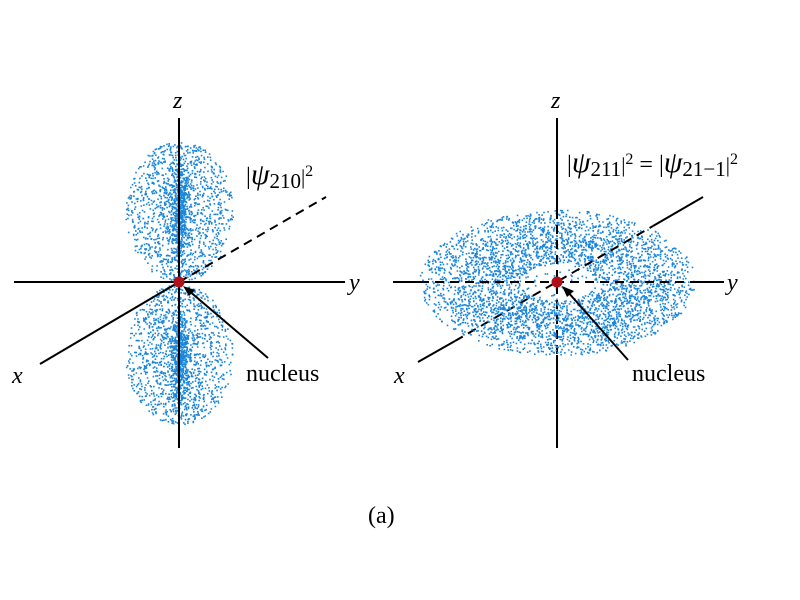 The image size is (800, 600). What do you see at coordinates (399, 376) in the screenshot?
I see `right-axis-x-label: x` at bounding box center [399, 376].